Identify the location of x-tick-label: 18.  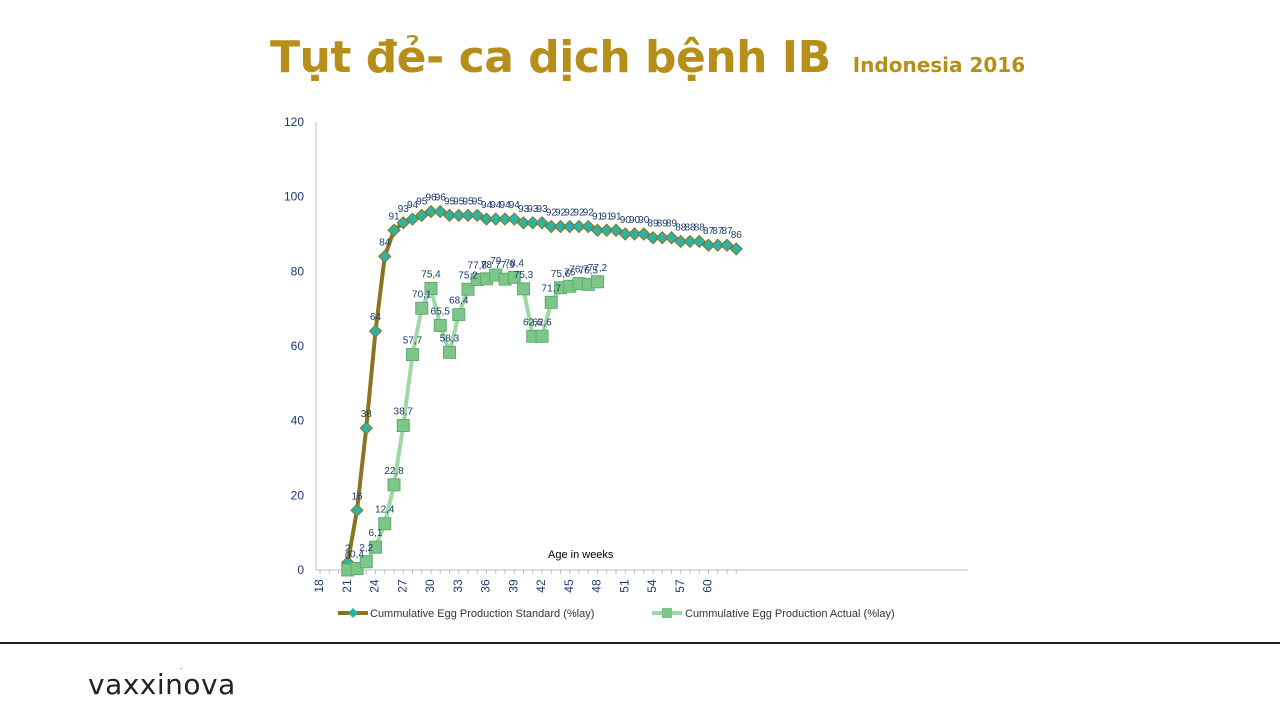
(319, 586).